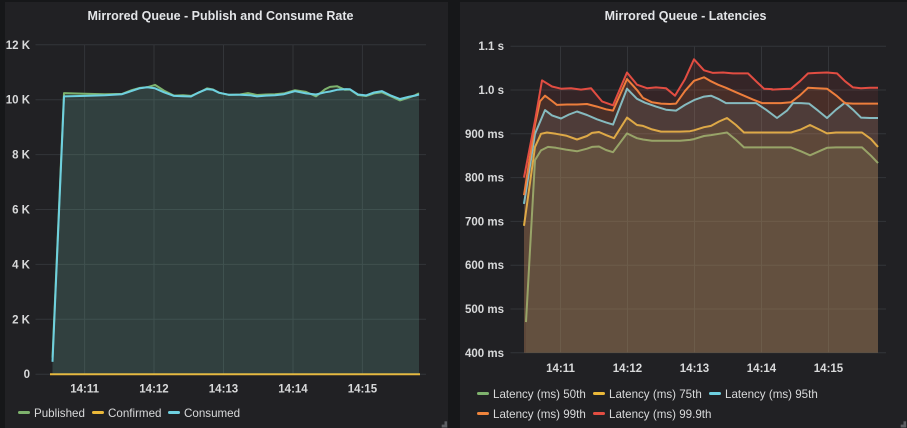 The width and height of the screenshot is (907, 428). I want to click on svg-text: Published, so click(59, 413).